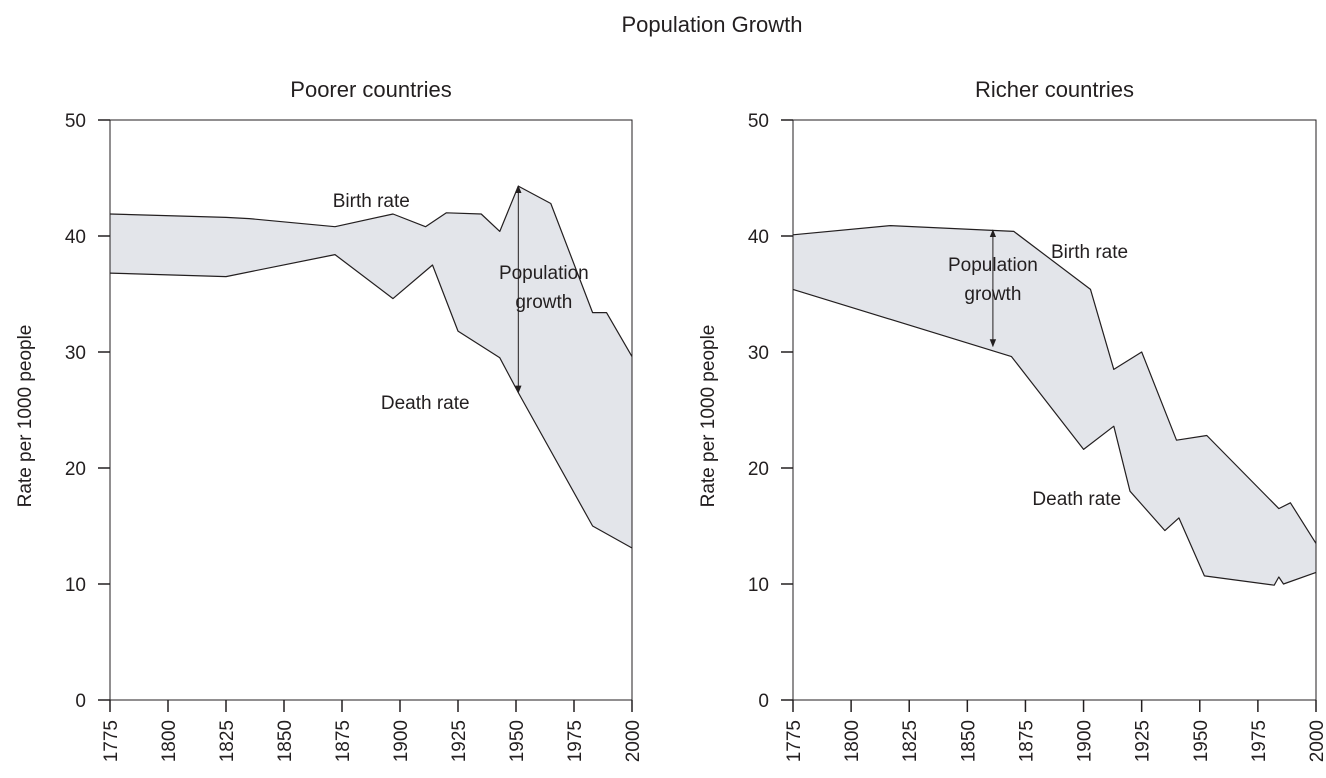 The image size is (1326, 778). What do you see at coordinates (712, 24) in the screenshot?
I see `figure-title: Population Growth` at bounding box center [712, 24].